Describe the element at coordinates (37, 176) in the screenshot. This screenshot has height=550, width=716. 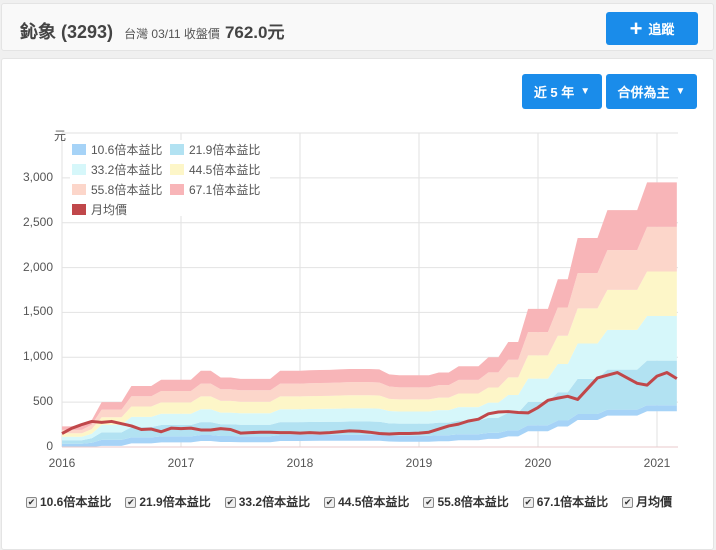
I see `y-tick-label: 3,000` at that location.